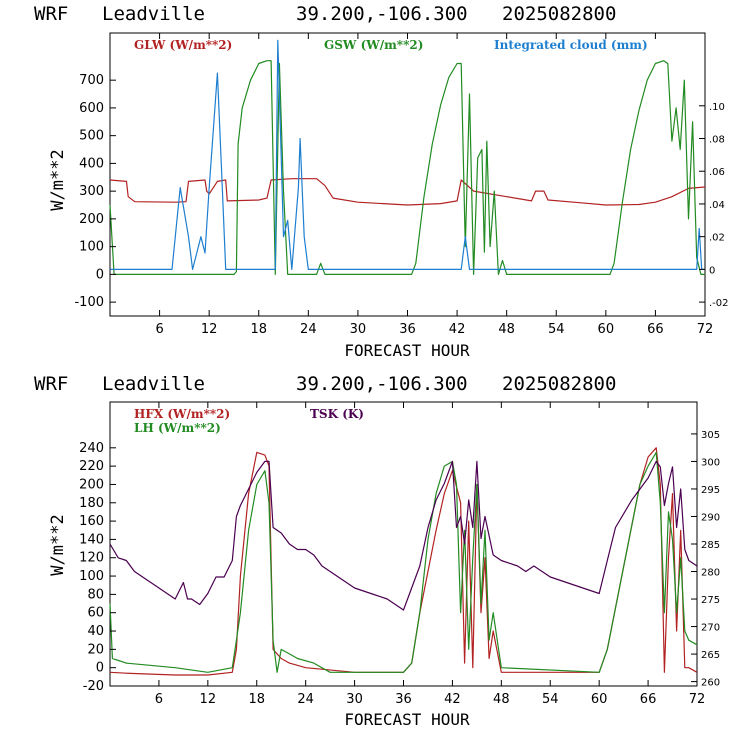  What do you see at coordinates (382, 384) in the screenshot?
I see `chart2-coords: 39.200,-106.300` at bounding box center [382, 384].